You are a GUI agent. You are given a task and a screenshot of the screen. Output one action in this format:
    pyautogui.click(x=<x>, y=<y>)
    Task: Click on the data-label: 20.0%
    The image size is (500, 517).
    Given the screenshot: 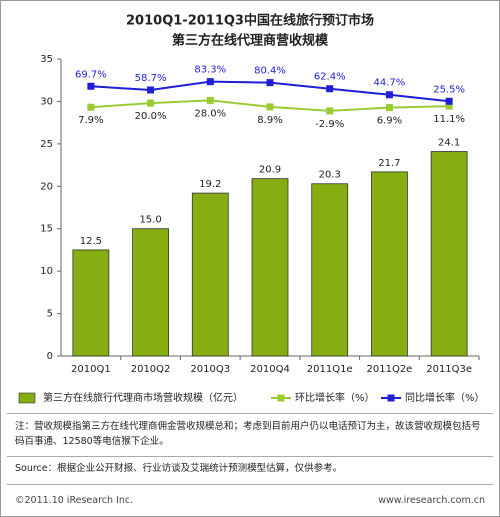 What is the action you would take?
    pyautogui.click(x=151, y=116)
    